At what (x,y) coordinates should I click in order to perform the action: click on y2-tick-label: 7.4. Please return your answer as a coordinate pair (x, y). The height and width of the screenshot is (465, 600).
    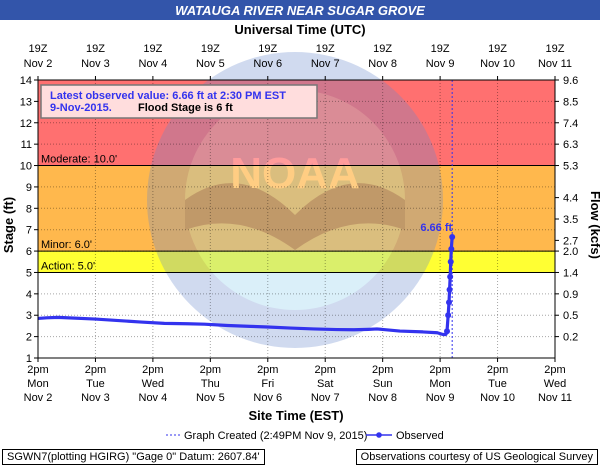
    Looking at the image, I should click on (570, 124).